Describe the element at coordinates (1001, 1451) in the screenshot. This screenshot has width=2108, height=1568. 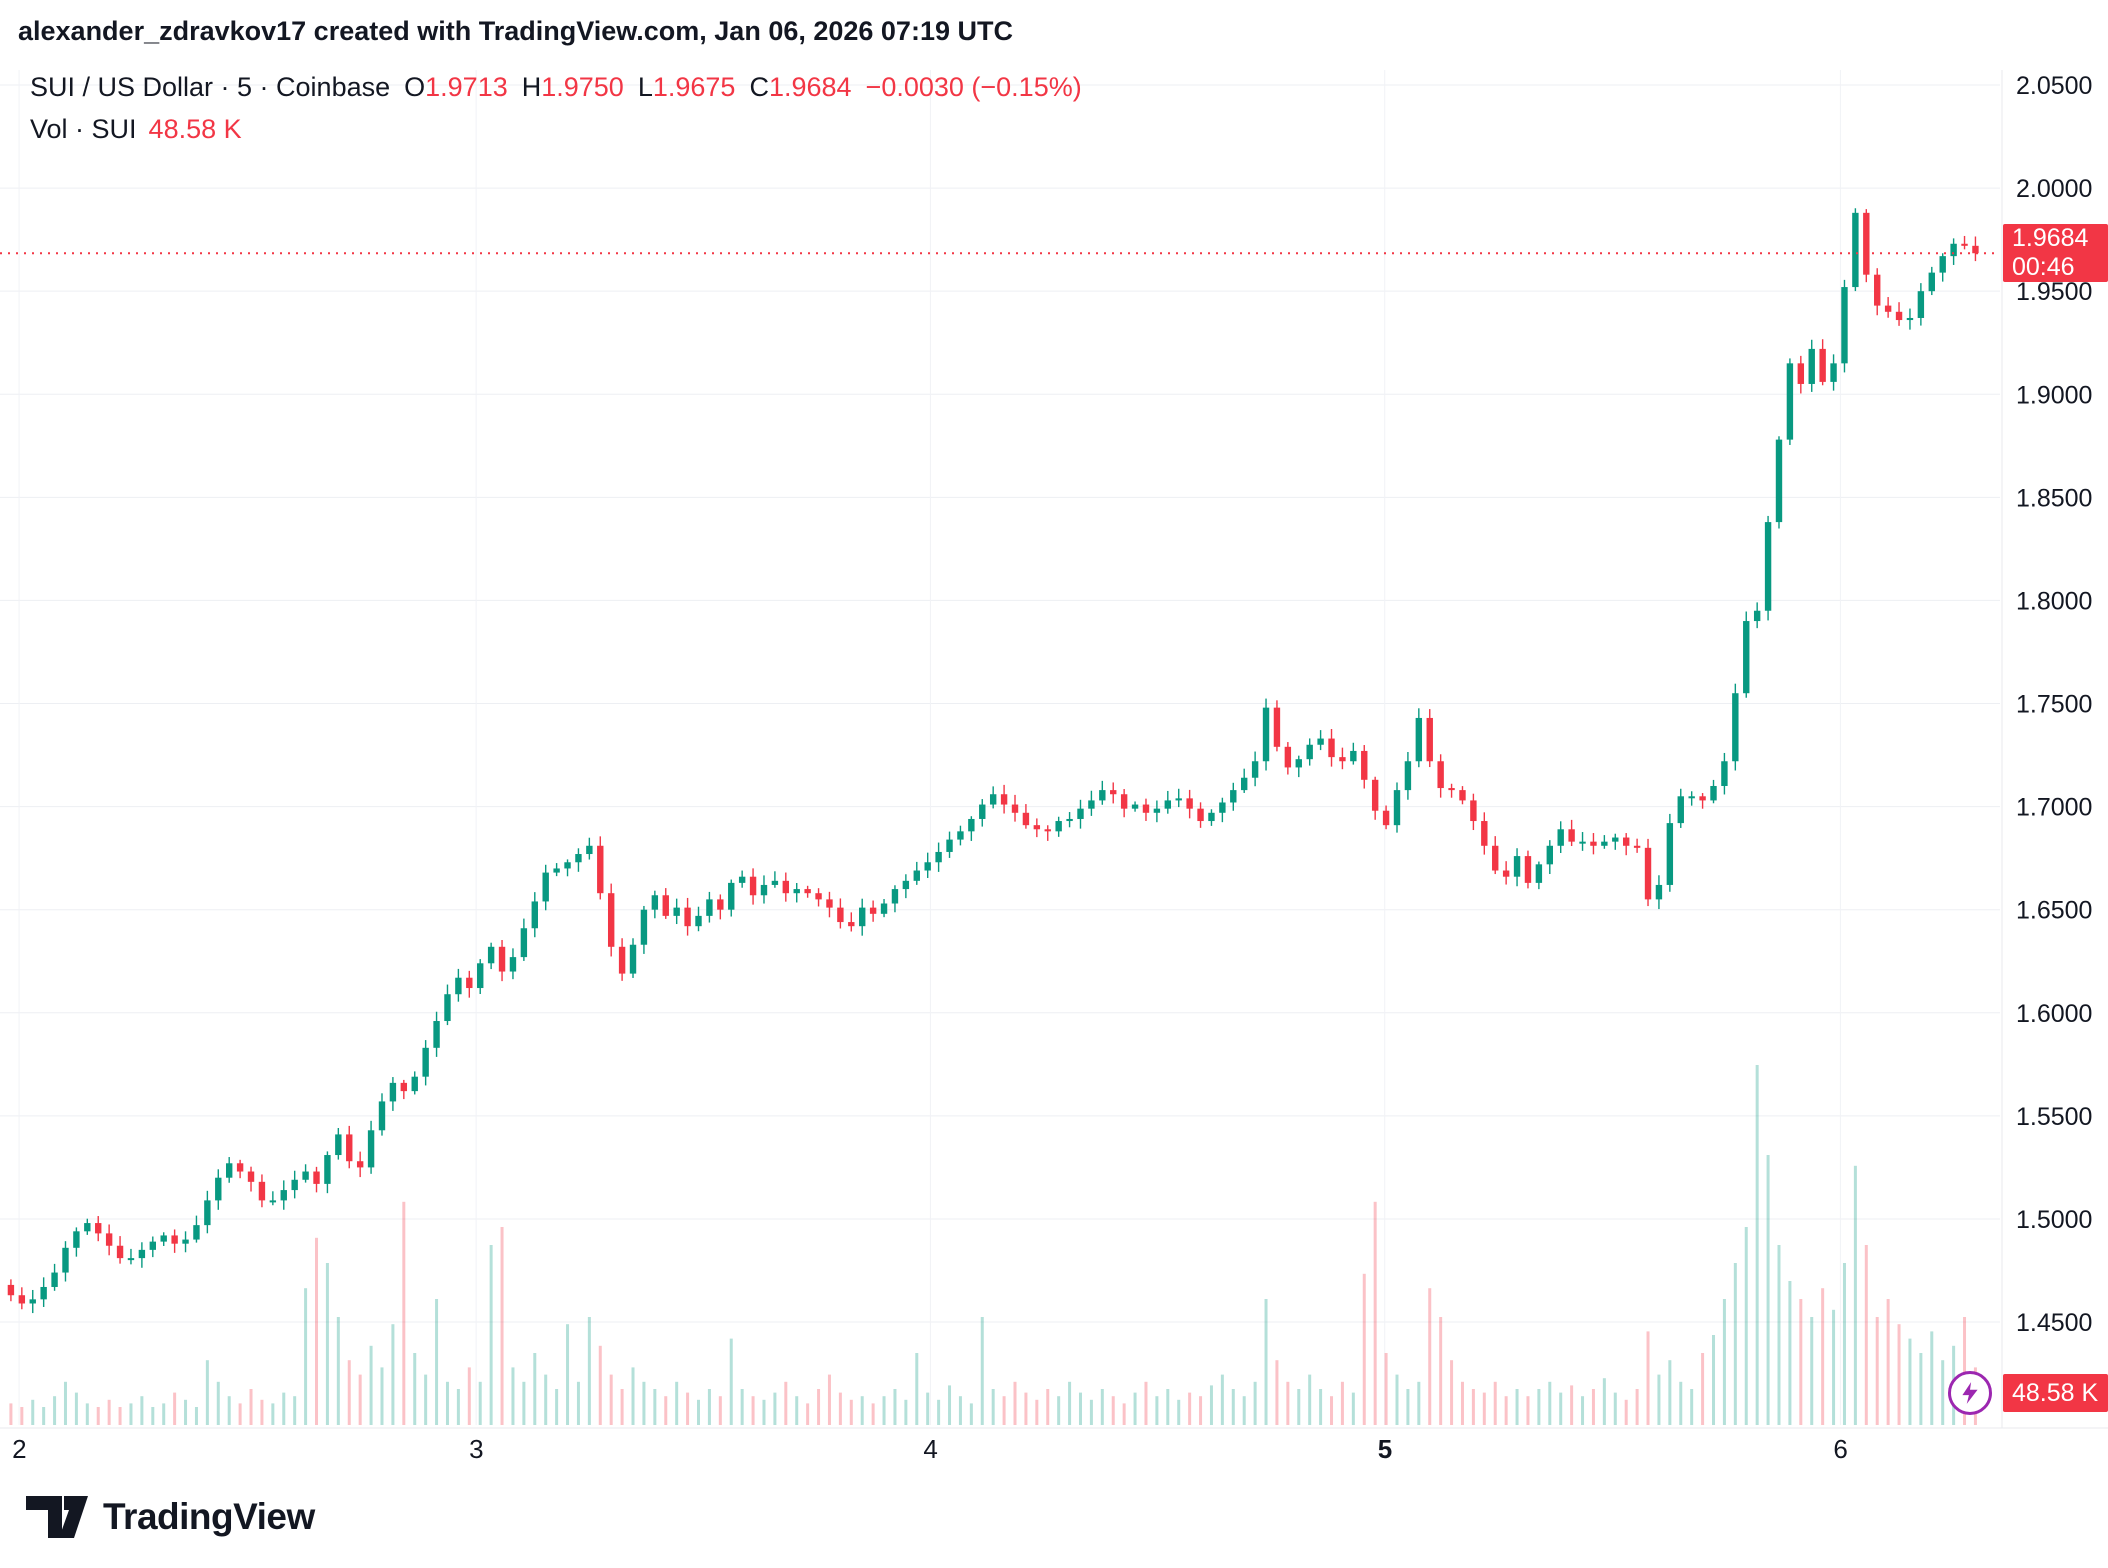
I see `time-axis: 2 3 4 5 6` at that location.